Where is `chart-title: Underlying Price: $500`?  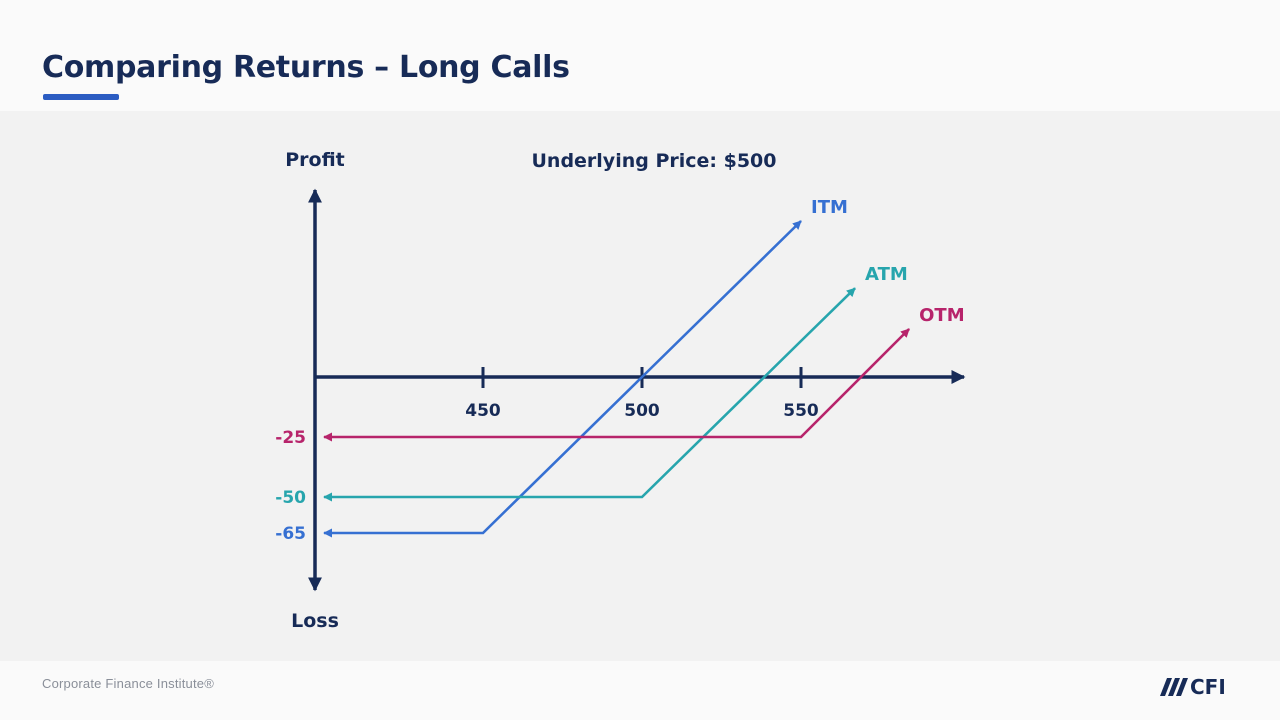
chart-title: Underlying Price: $500 is located at coordinates (653, 161).